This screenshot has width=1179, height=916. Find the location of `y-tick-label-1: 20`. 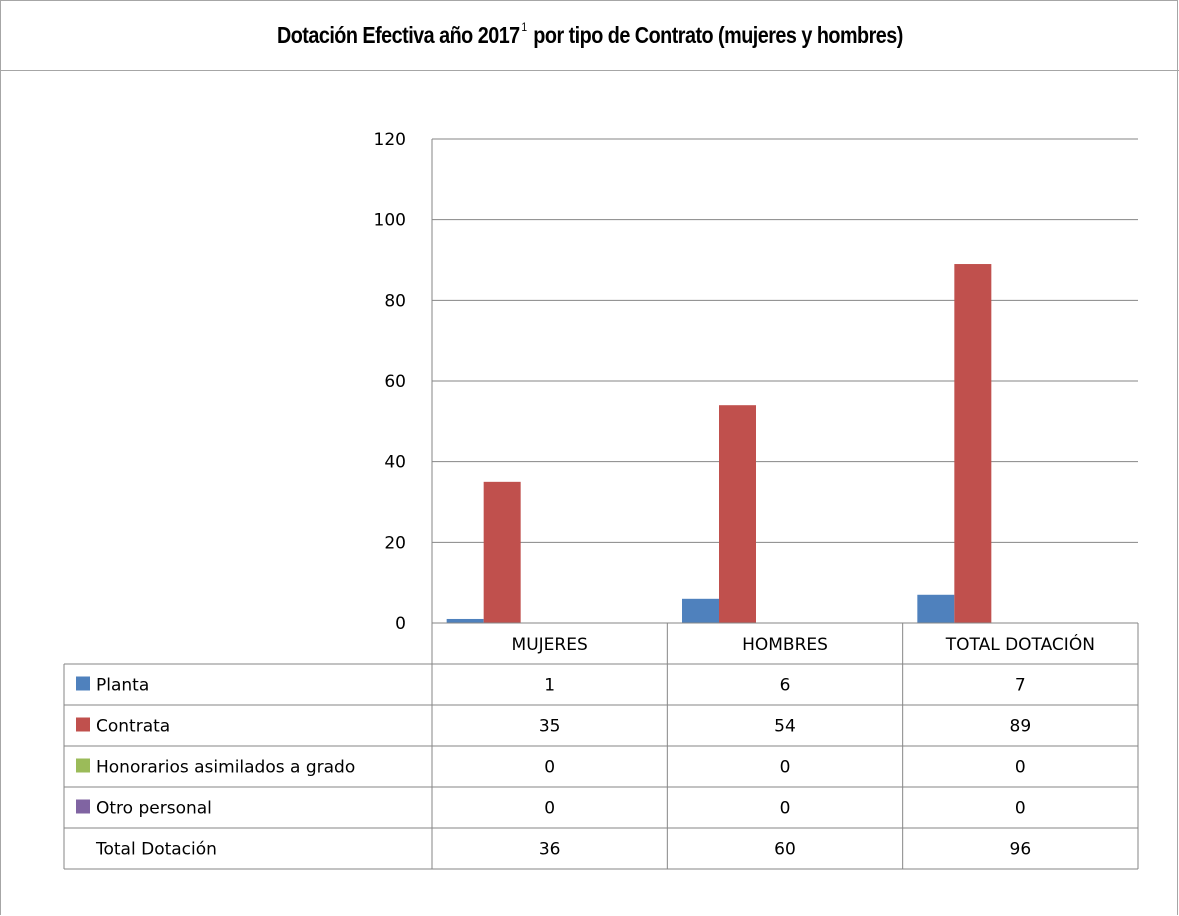

y-tick-label-1: 20 is located at coordinates (395, 543).